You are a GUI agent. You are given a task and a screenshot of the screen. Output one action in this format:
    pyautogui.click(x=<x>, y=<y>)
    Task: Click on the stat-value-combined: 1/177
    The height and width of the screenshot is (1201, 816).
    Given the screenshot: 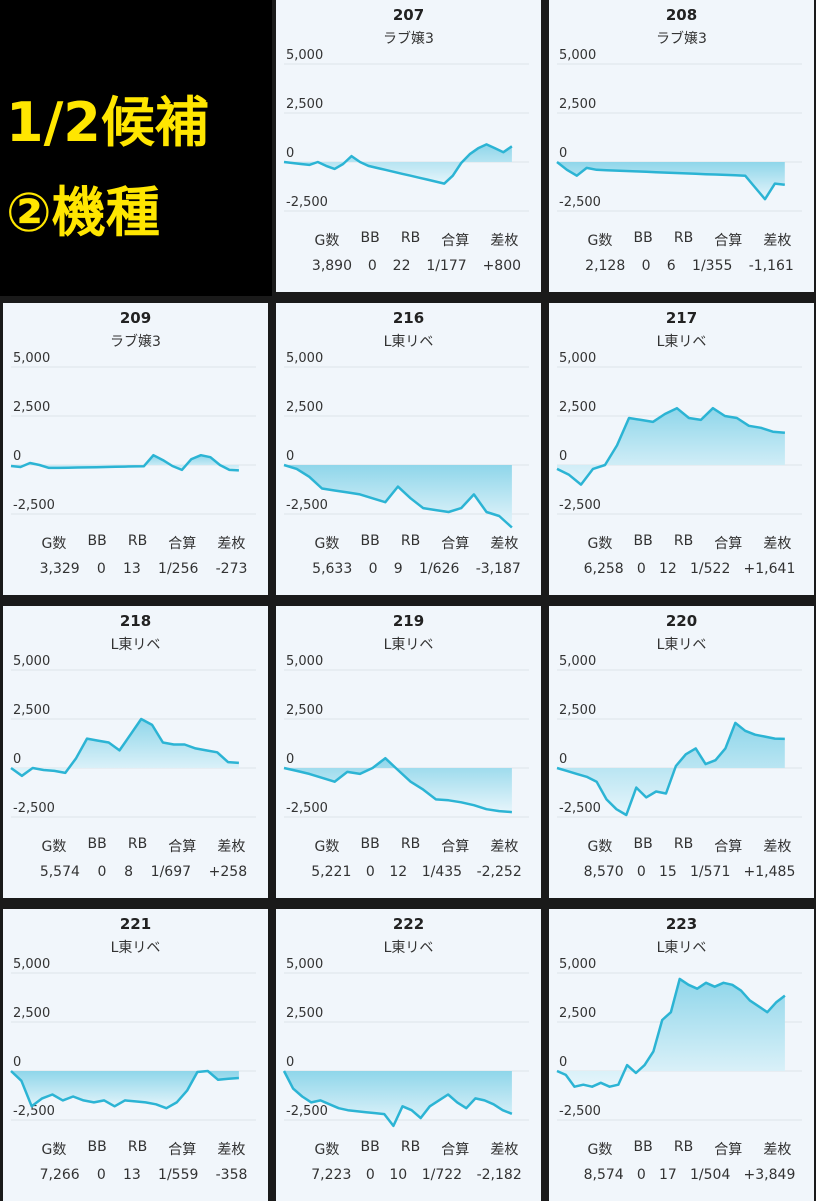 What is the action you would take?
    pyautogui.click(x=446, y=266)
    